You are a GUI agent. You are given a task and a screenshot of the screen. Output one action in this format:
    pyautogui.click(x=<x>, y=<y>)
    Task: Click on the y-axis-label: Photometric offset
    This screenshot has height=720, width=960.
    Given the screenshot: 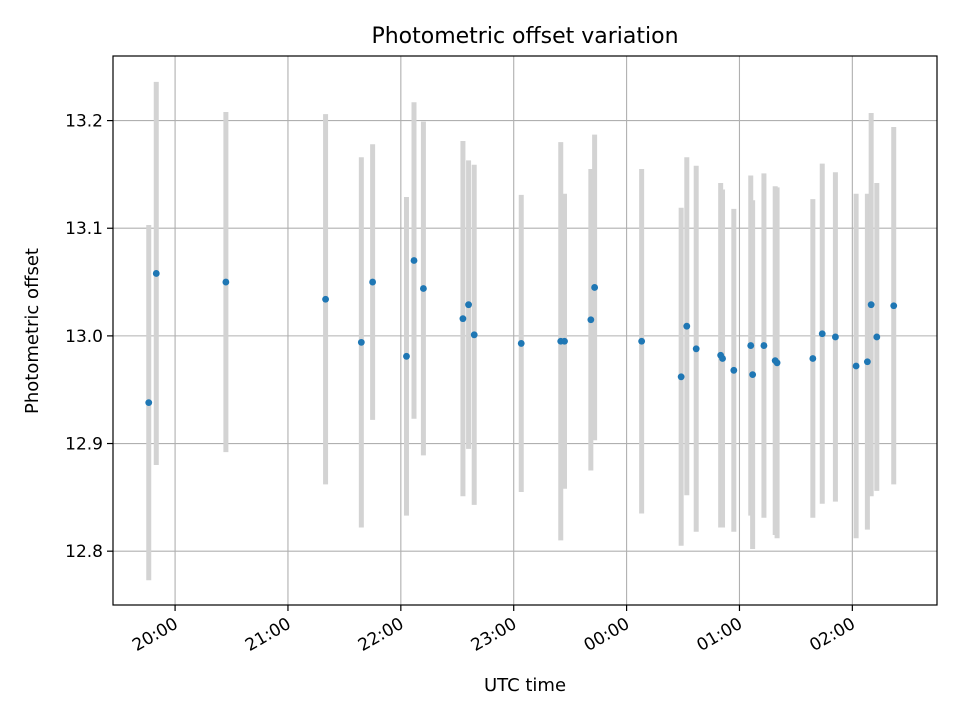 What is the action you would take?
    pyautogui.click(x=32, y=331)
    